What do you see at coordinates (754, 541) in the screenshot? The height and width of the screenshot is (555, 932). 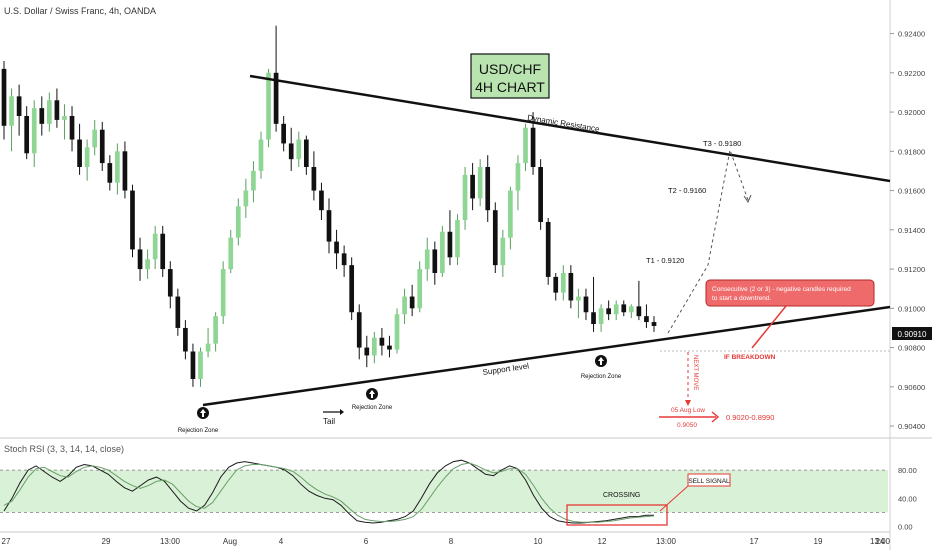 I see `x-tick-label: 17` at bounding box center [754, 541].